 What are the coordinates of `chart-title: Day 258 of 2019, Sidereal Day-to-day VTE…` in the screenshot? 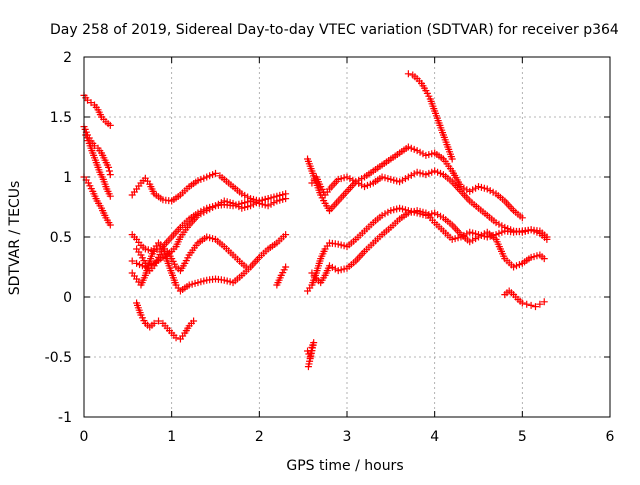 It's located at (334, 30).